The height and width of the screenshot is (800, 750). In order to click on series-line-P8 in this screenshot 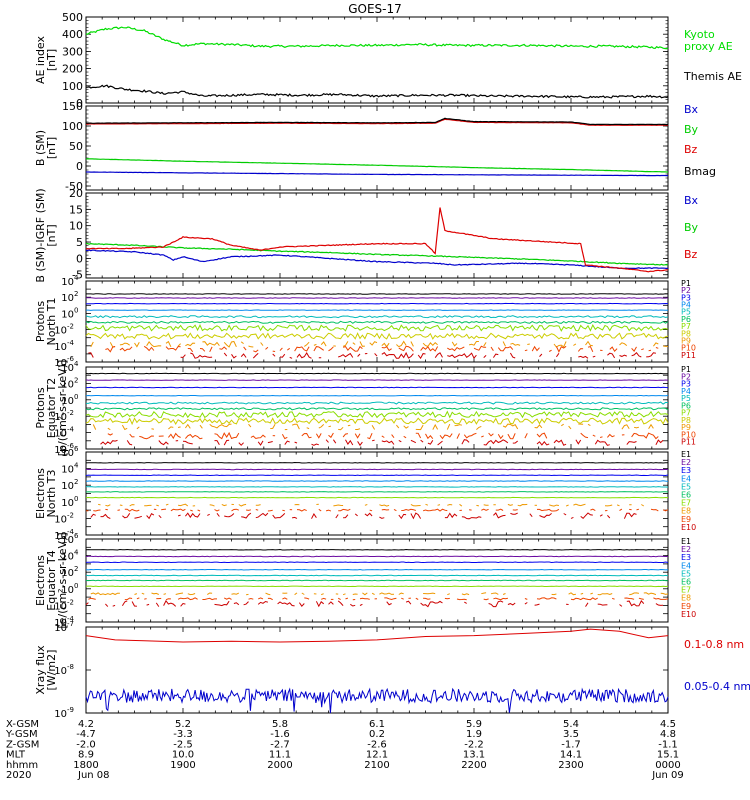, I will do `click(377, 421)`.